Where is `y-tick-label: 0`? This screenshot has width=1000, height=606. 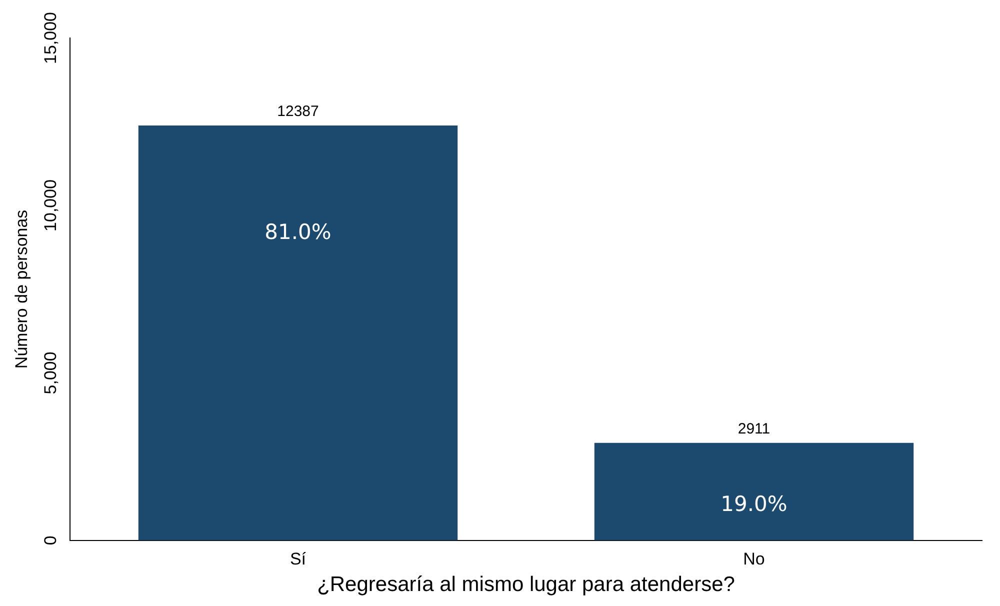
y-tick-label: 0 is located at coordinates (50, 541).